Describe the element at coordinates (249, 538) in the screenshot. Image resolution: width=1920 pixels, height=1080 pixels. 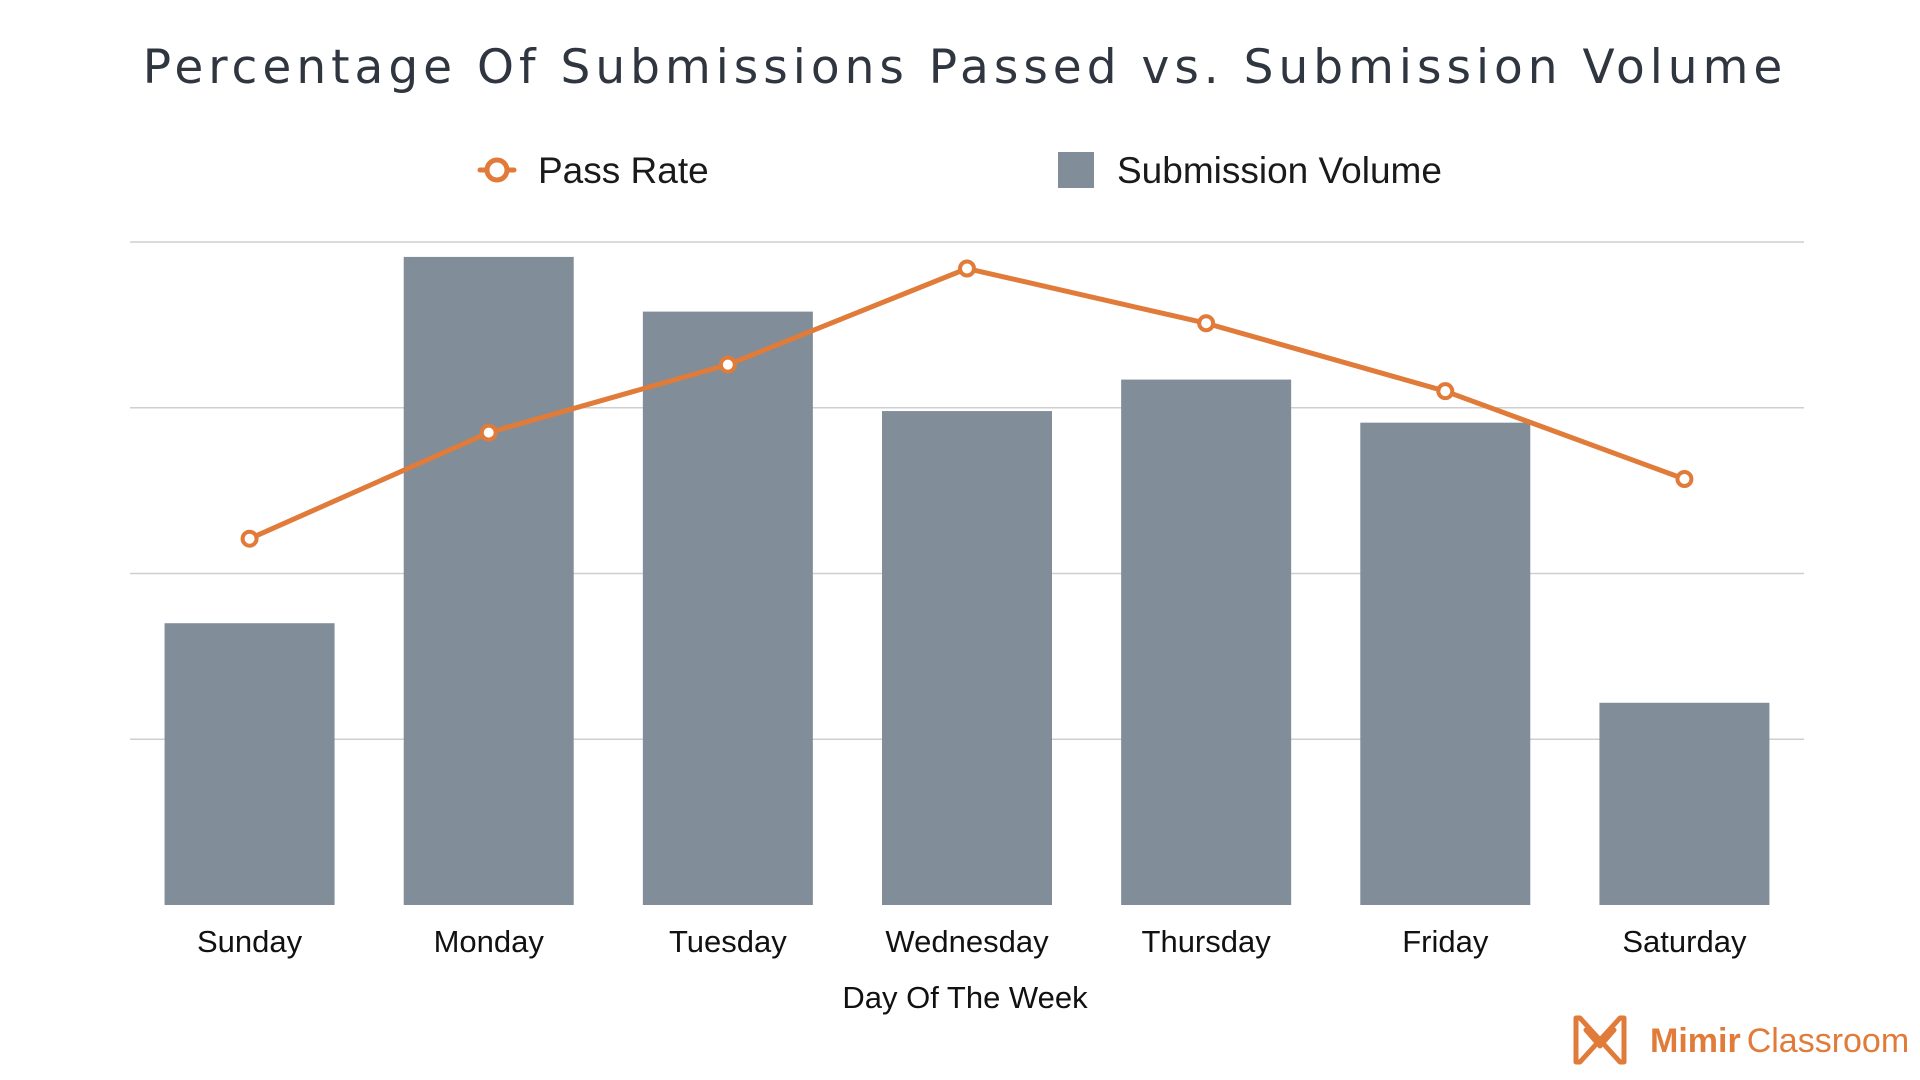
I see `pass-rate-point-sunday` at that location.